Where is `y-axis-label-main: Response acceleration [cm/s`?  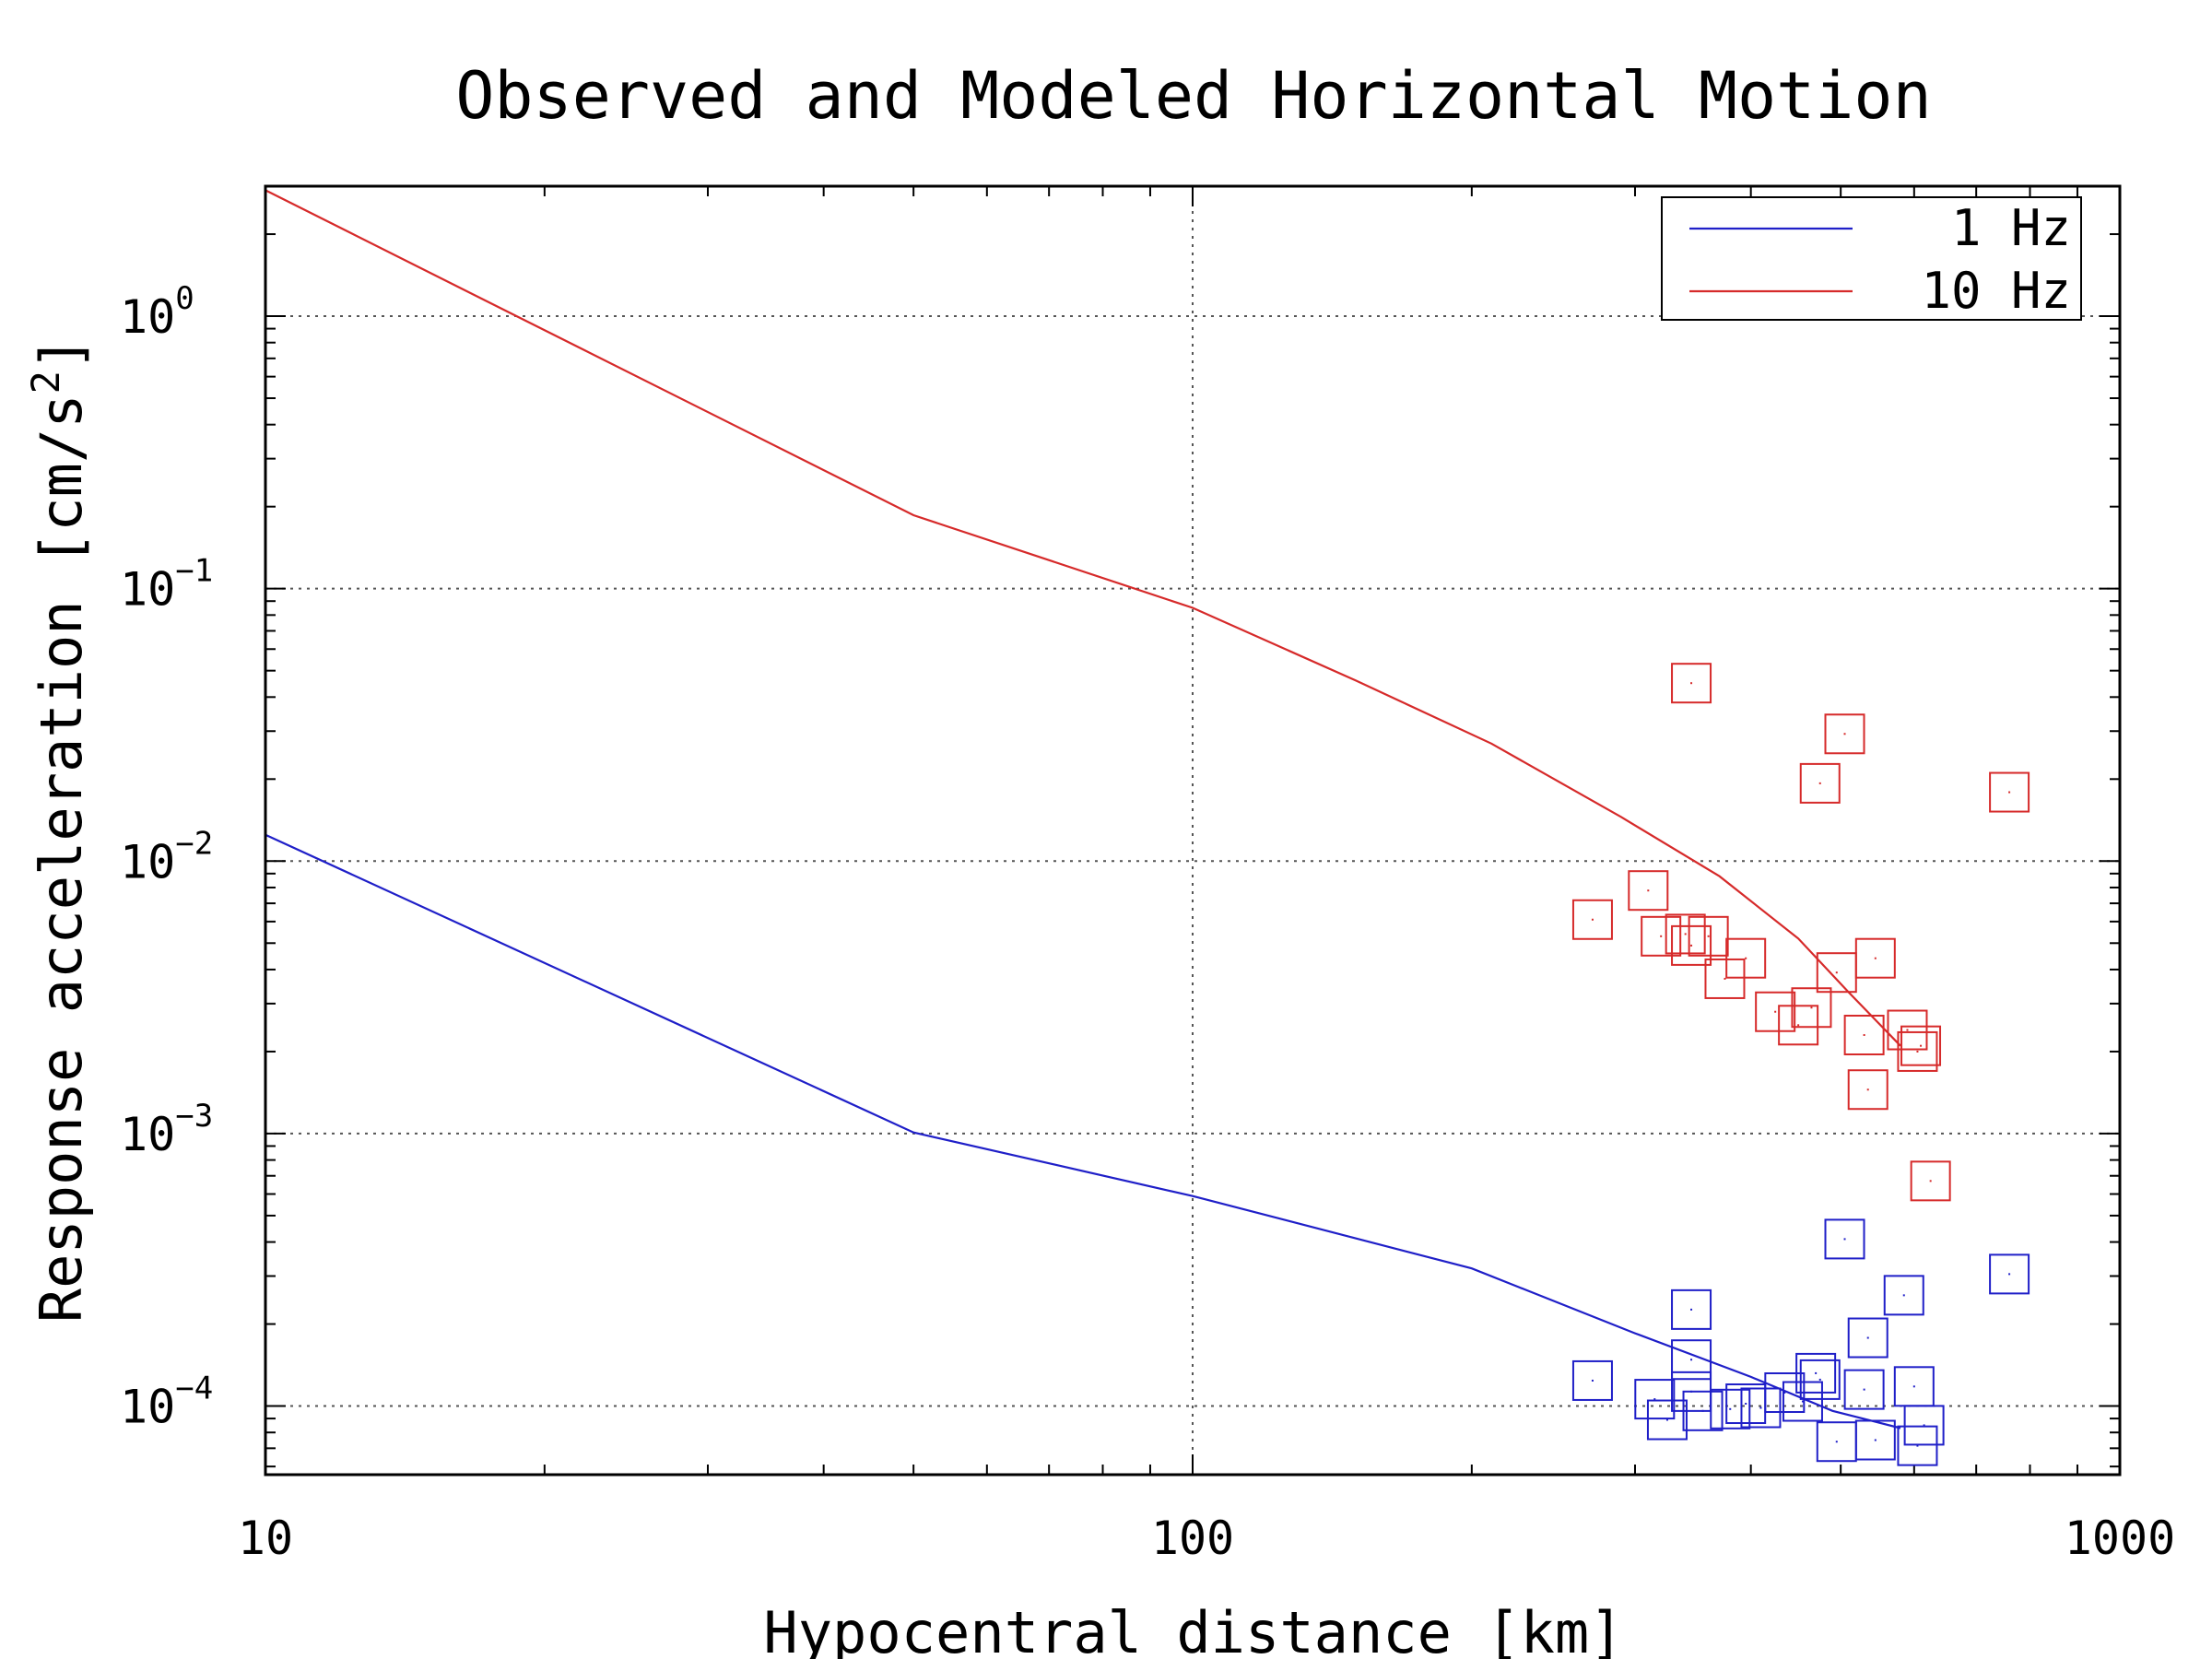 y-axis-label-main: Response acceleration [cm/s is located at coordinates (61, 858).